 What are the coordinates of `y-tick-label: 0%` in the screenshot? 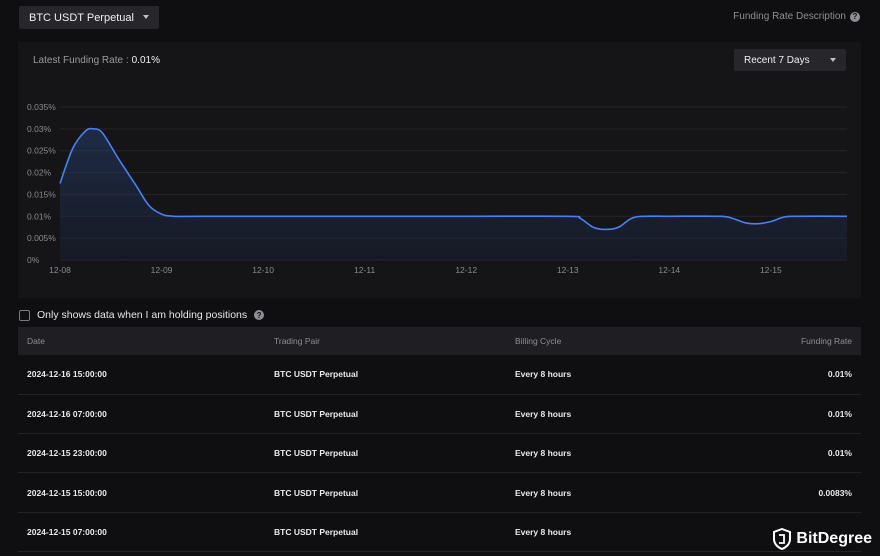 It's located at (33, 260).